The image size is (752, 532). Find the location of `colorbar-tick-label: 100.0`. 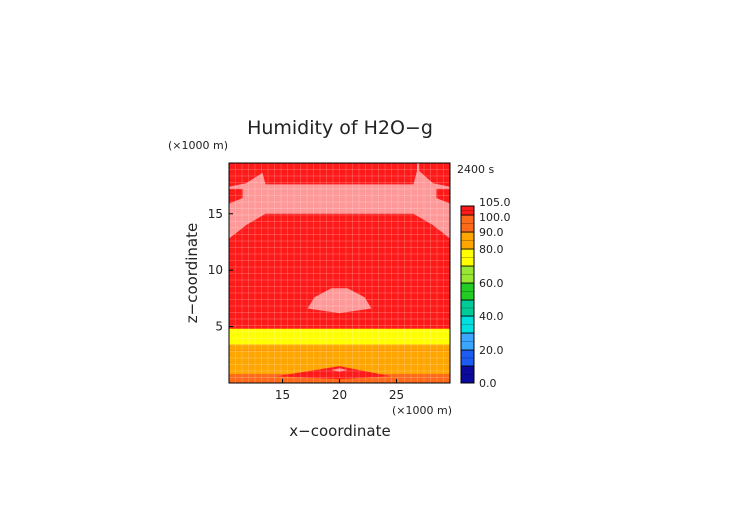

colorbar-tick-label: 100.0 is located at coordinates (495, 217).